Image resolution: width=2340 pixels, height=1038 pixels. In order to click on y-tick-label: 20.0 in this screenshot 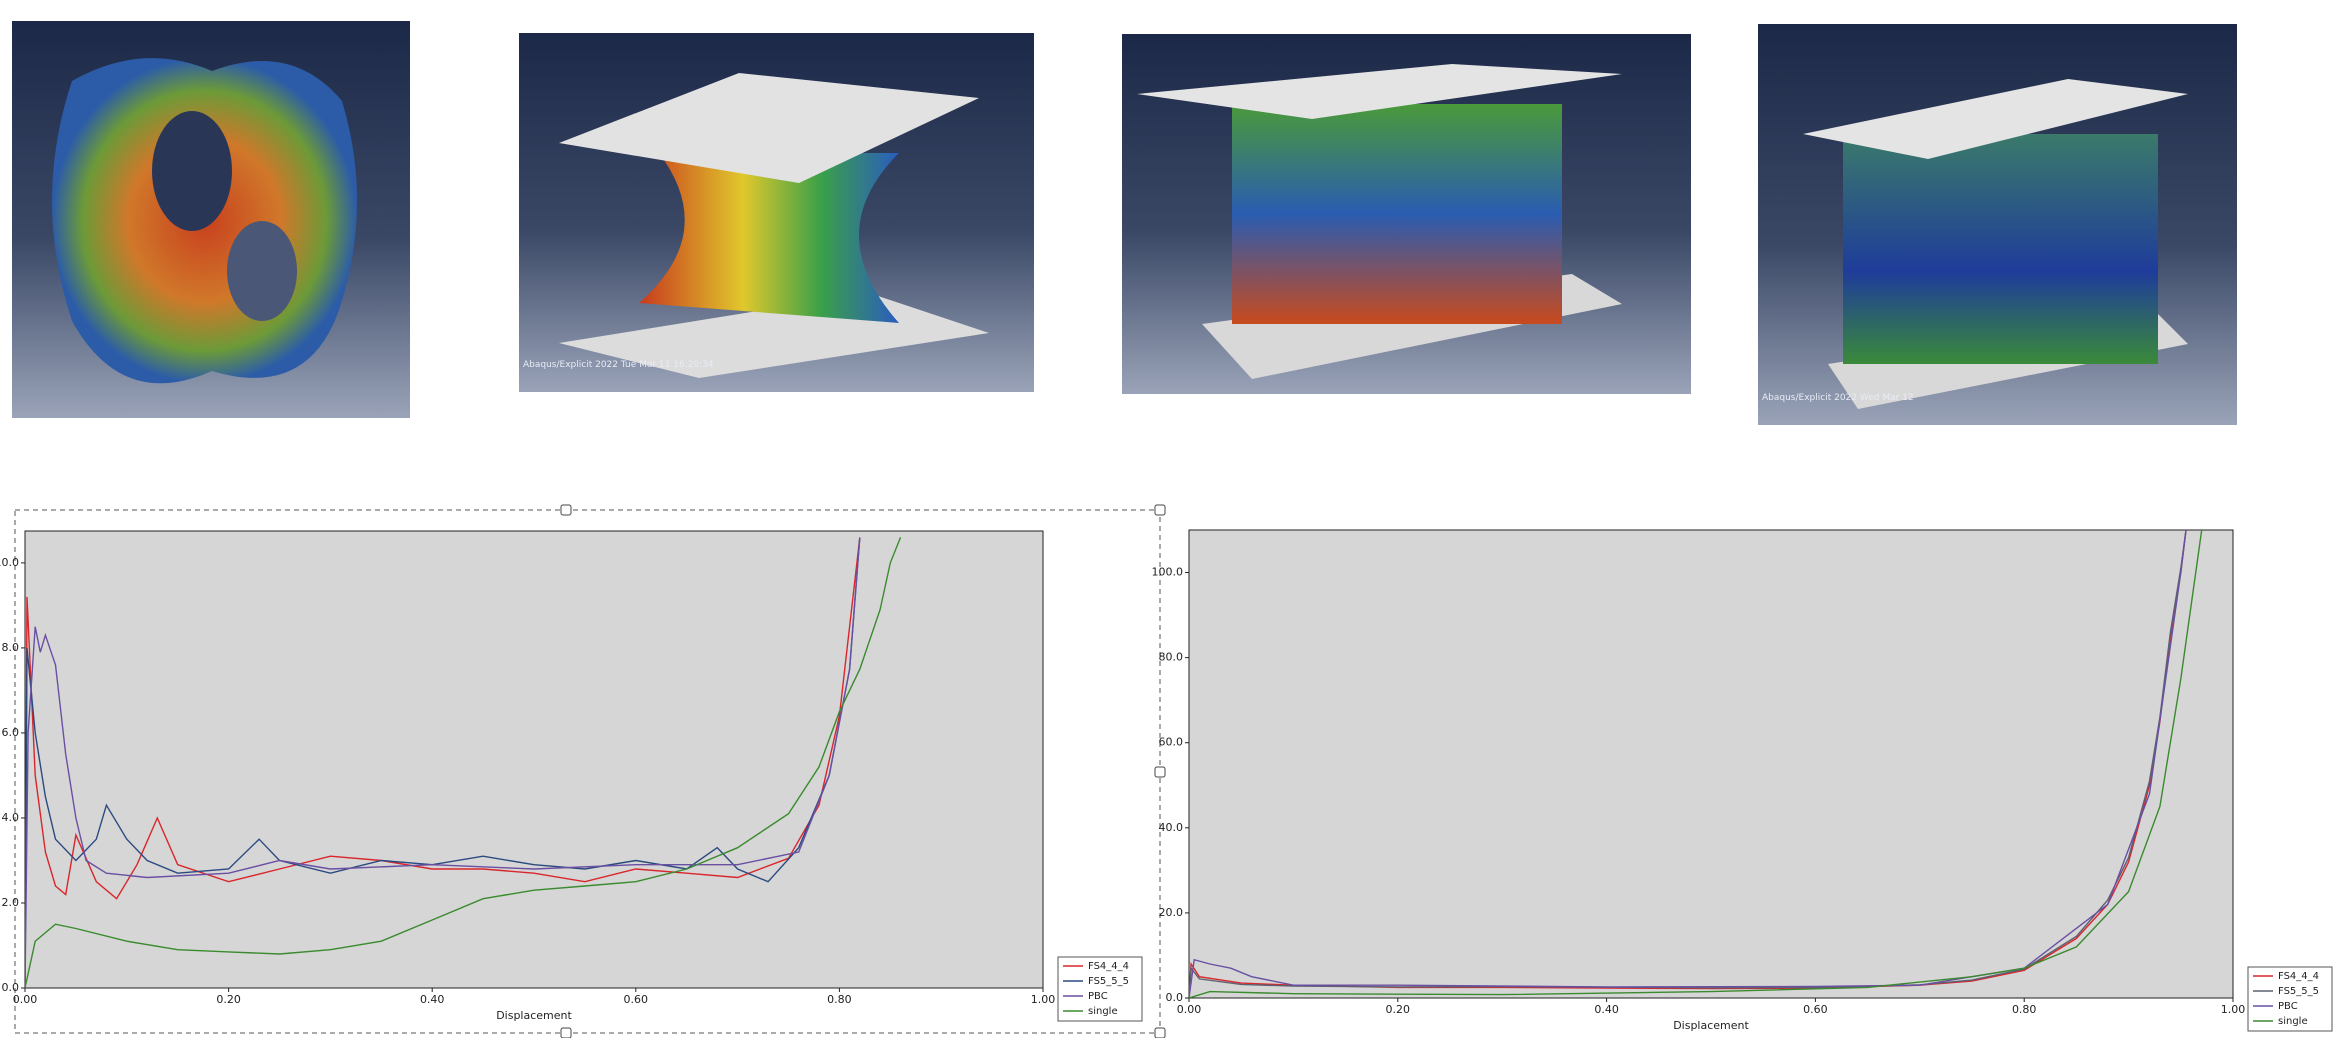, I will do `click(1171, 912)`.